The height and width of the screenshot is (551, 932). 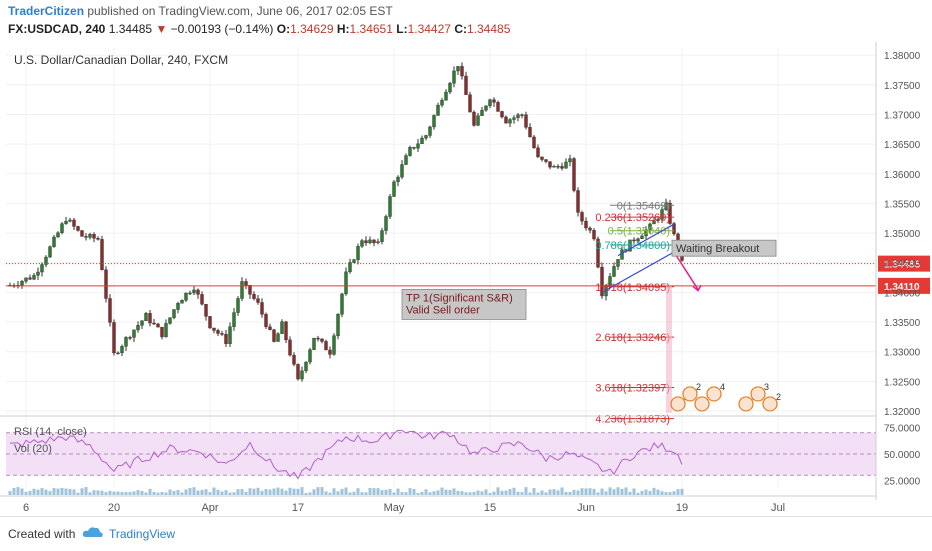 What do you see at coordinates (346, 454) in the screenshot?
I see `rsi-line` at bounding box center [346, 454].